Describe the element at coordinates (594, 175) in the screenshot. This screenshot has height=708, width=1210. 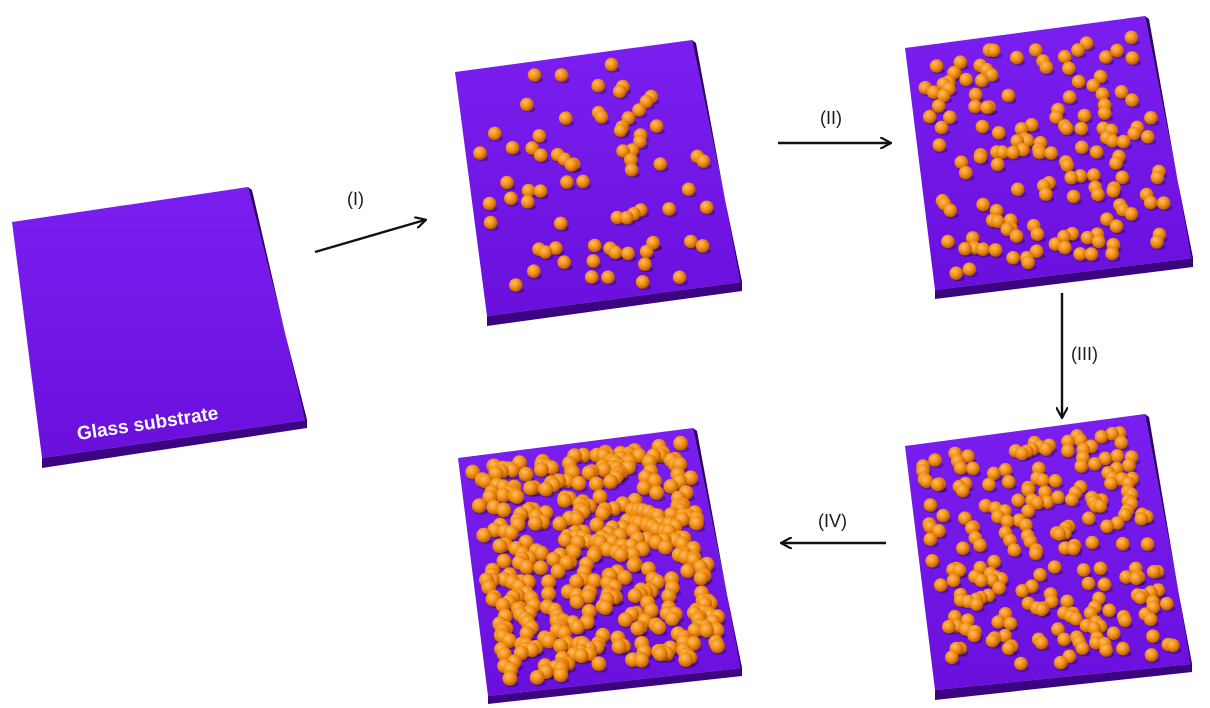
I see `particle-layer` at that location.